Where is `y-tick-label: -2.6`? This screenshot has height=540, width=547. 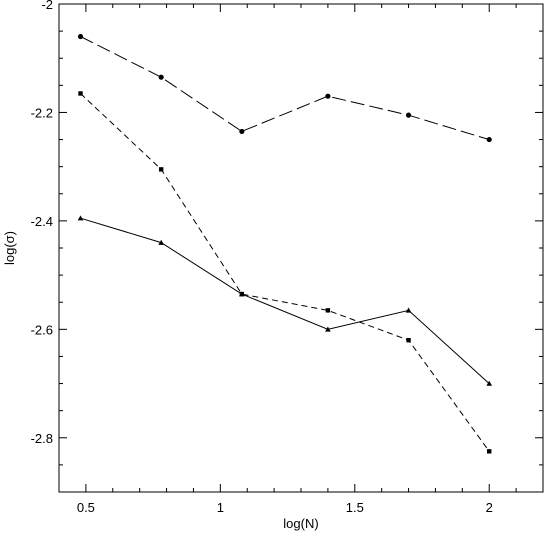 y-tick-label: -2.6 is located at coordinates (42, 329).